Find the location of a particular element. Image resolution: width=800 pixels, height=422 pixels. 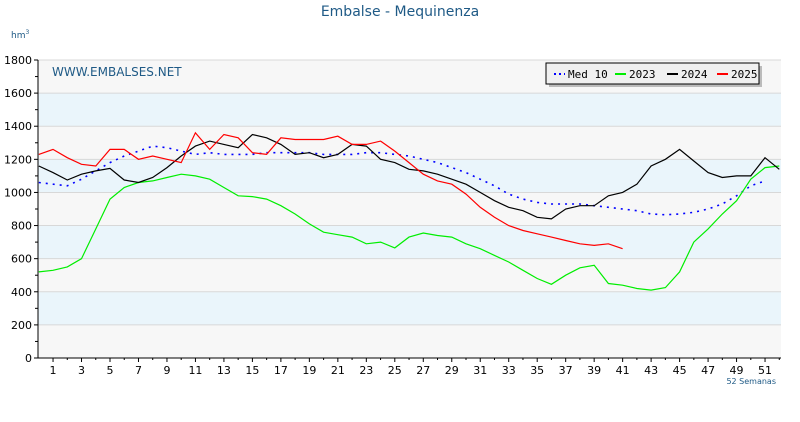

x-tick-label: 49 is located at coordinates (737, 370).